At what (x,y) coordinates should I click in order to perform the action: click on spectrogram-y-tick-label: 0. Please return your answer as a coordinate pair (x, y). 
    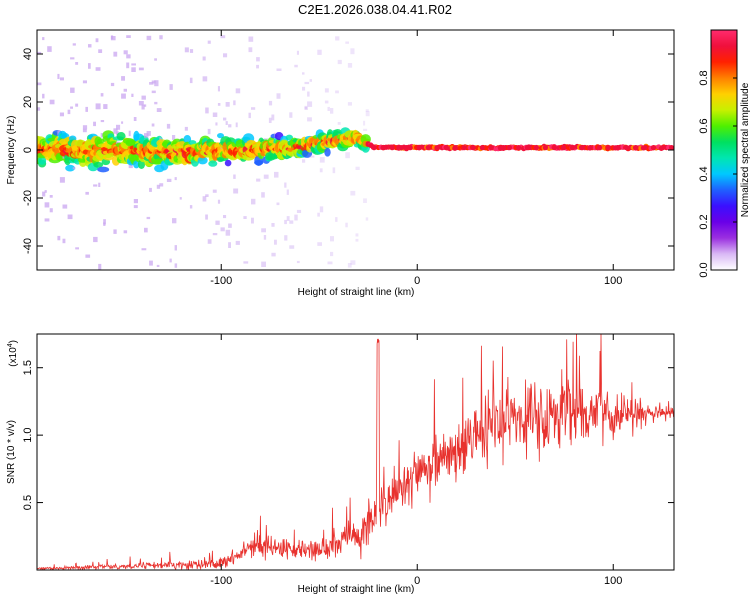
    Looking at the image, I should click on (28, 150).